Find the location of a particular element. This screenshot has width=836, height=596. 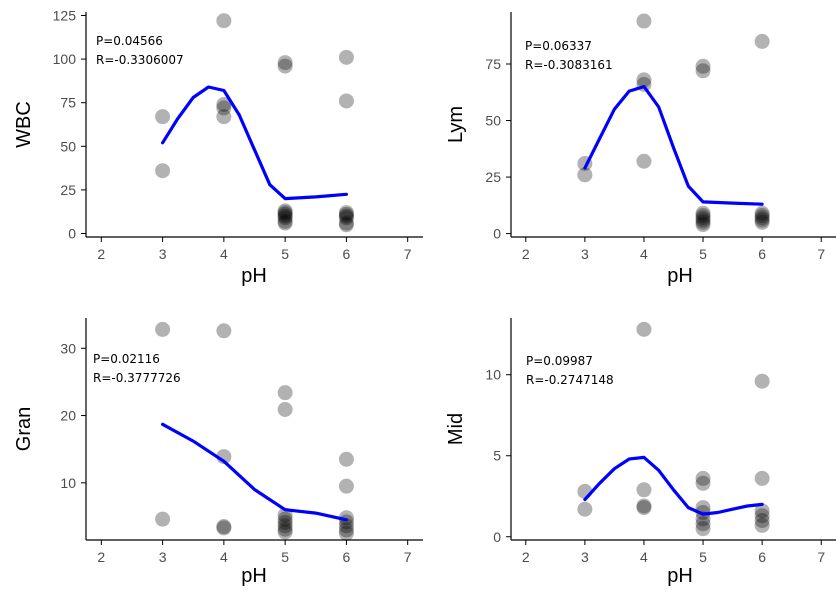

r-value-label: R=-0.3083161 is located at coordinates (569, 65).